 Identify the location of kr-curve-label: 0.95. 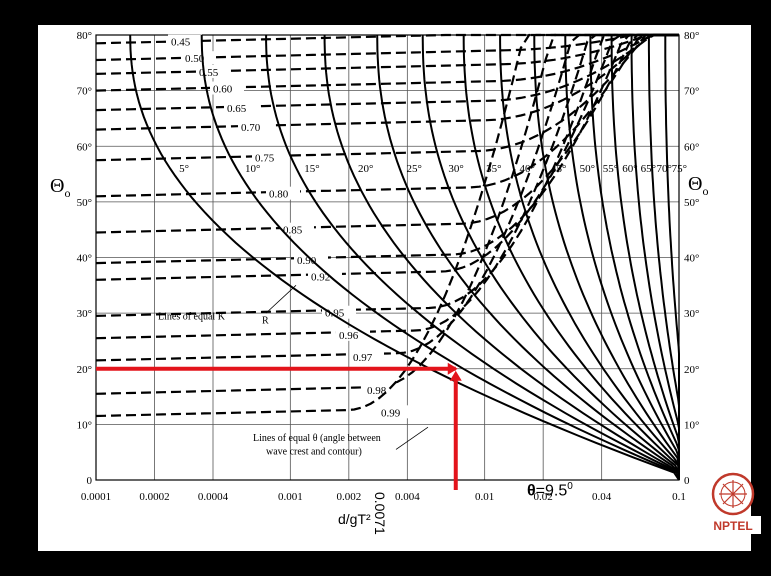
(335, 314).